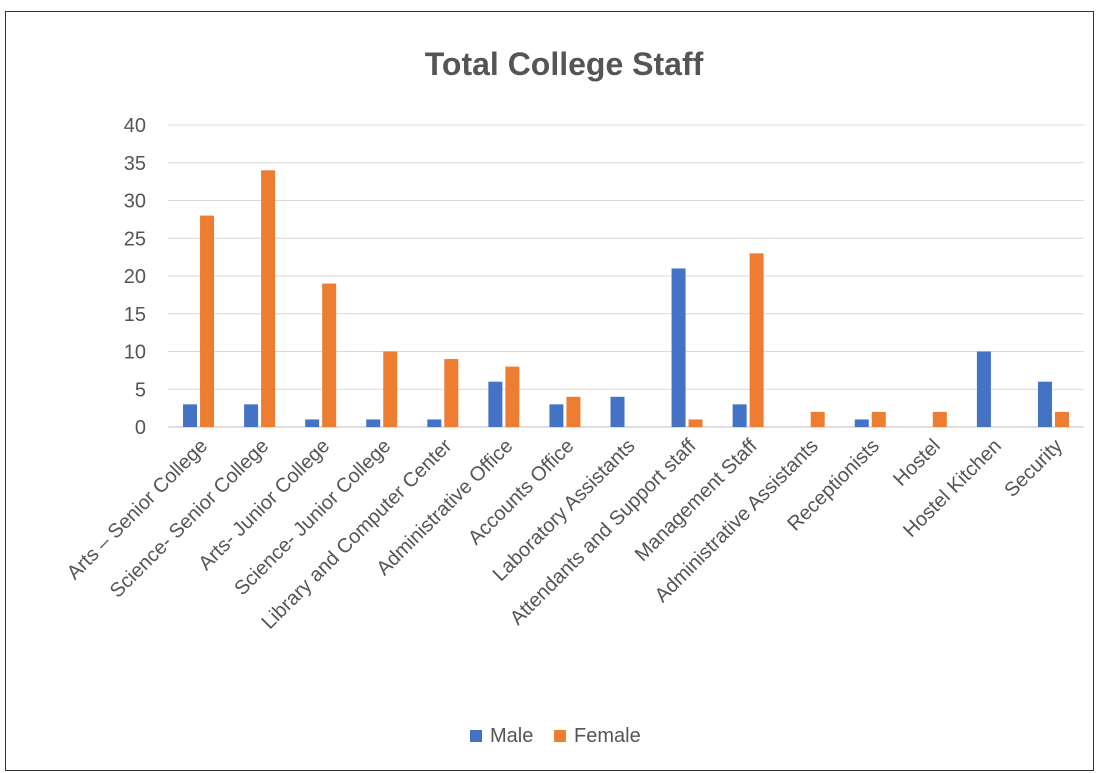 Image resolution: width=1104 pixels, height=773 pixels. Describe the element at coordinates (564, 64) in the screenshot. I see `chart-title: Total College Staff` at that location.